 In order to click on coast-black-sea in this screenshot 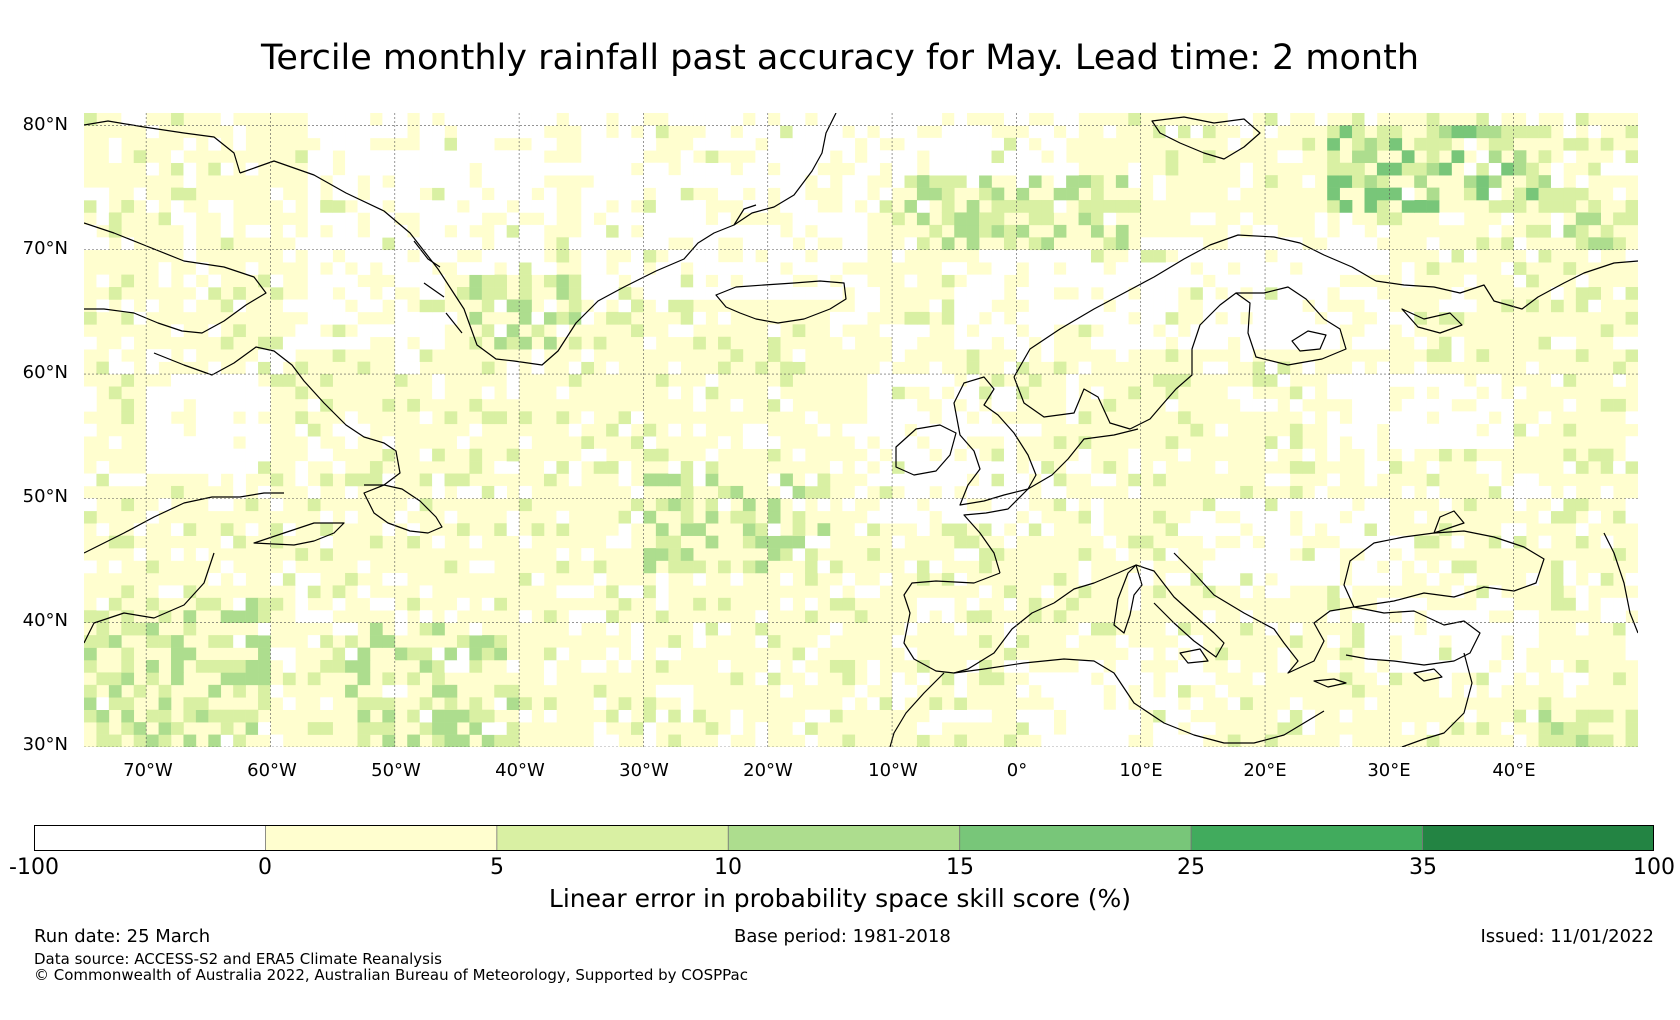, I will do `click(1444, 569)`.